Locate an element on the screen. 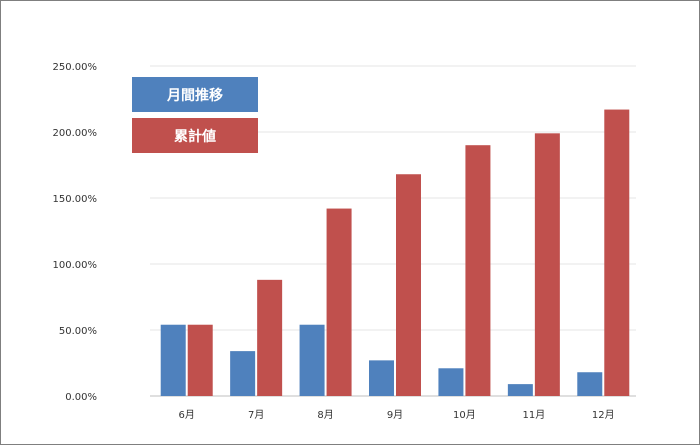 The width and height of the screenshot is (700, 445). y-tick-label: 0.00% is located at coordinates (81, 397).